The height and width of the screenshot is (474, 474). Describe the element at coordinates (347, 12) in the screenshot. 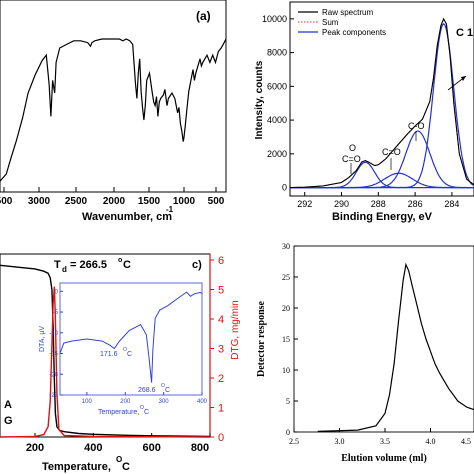

I see `legend-raw-spectrum: Raw spectrum` at that location.